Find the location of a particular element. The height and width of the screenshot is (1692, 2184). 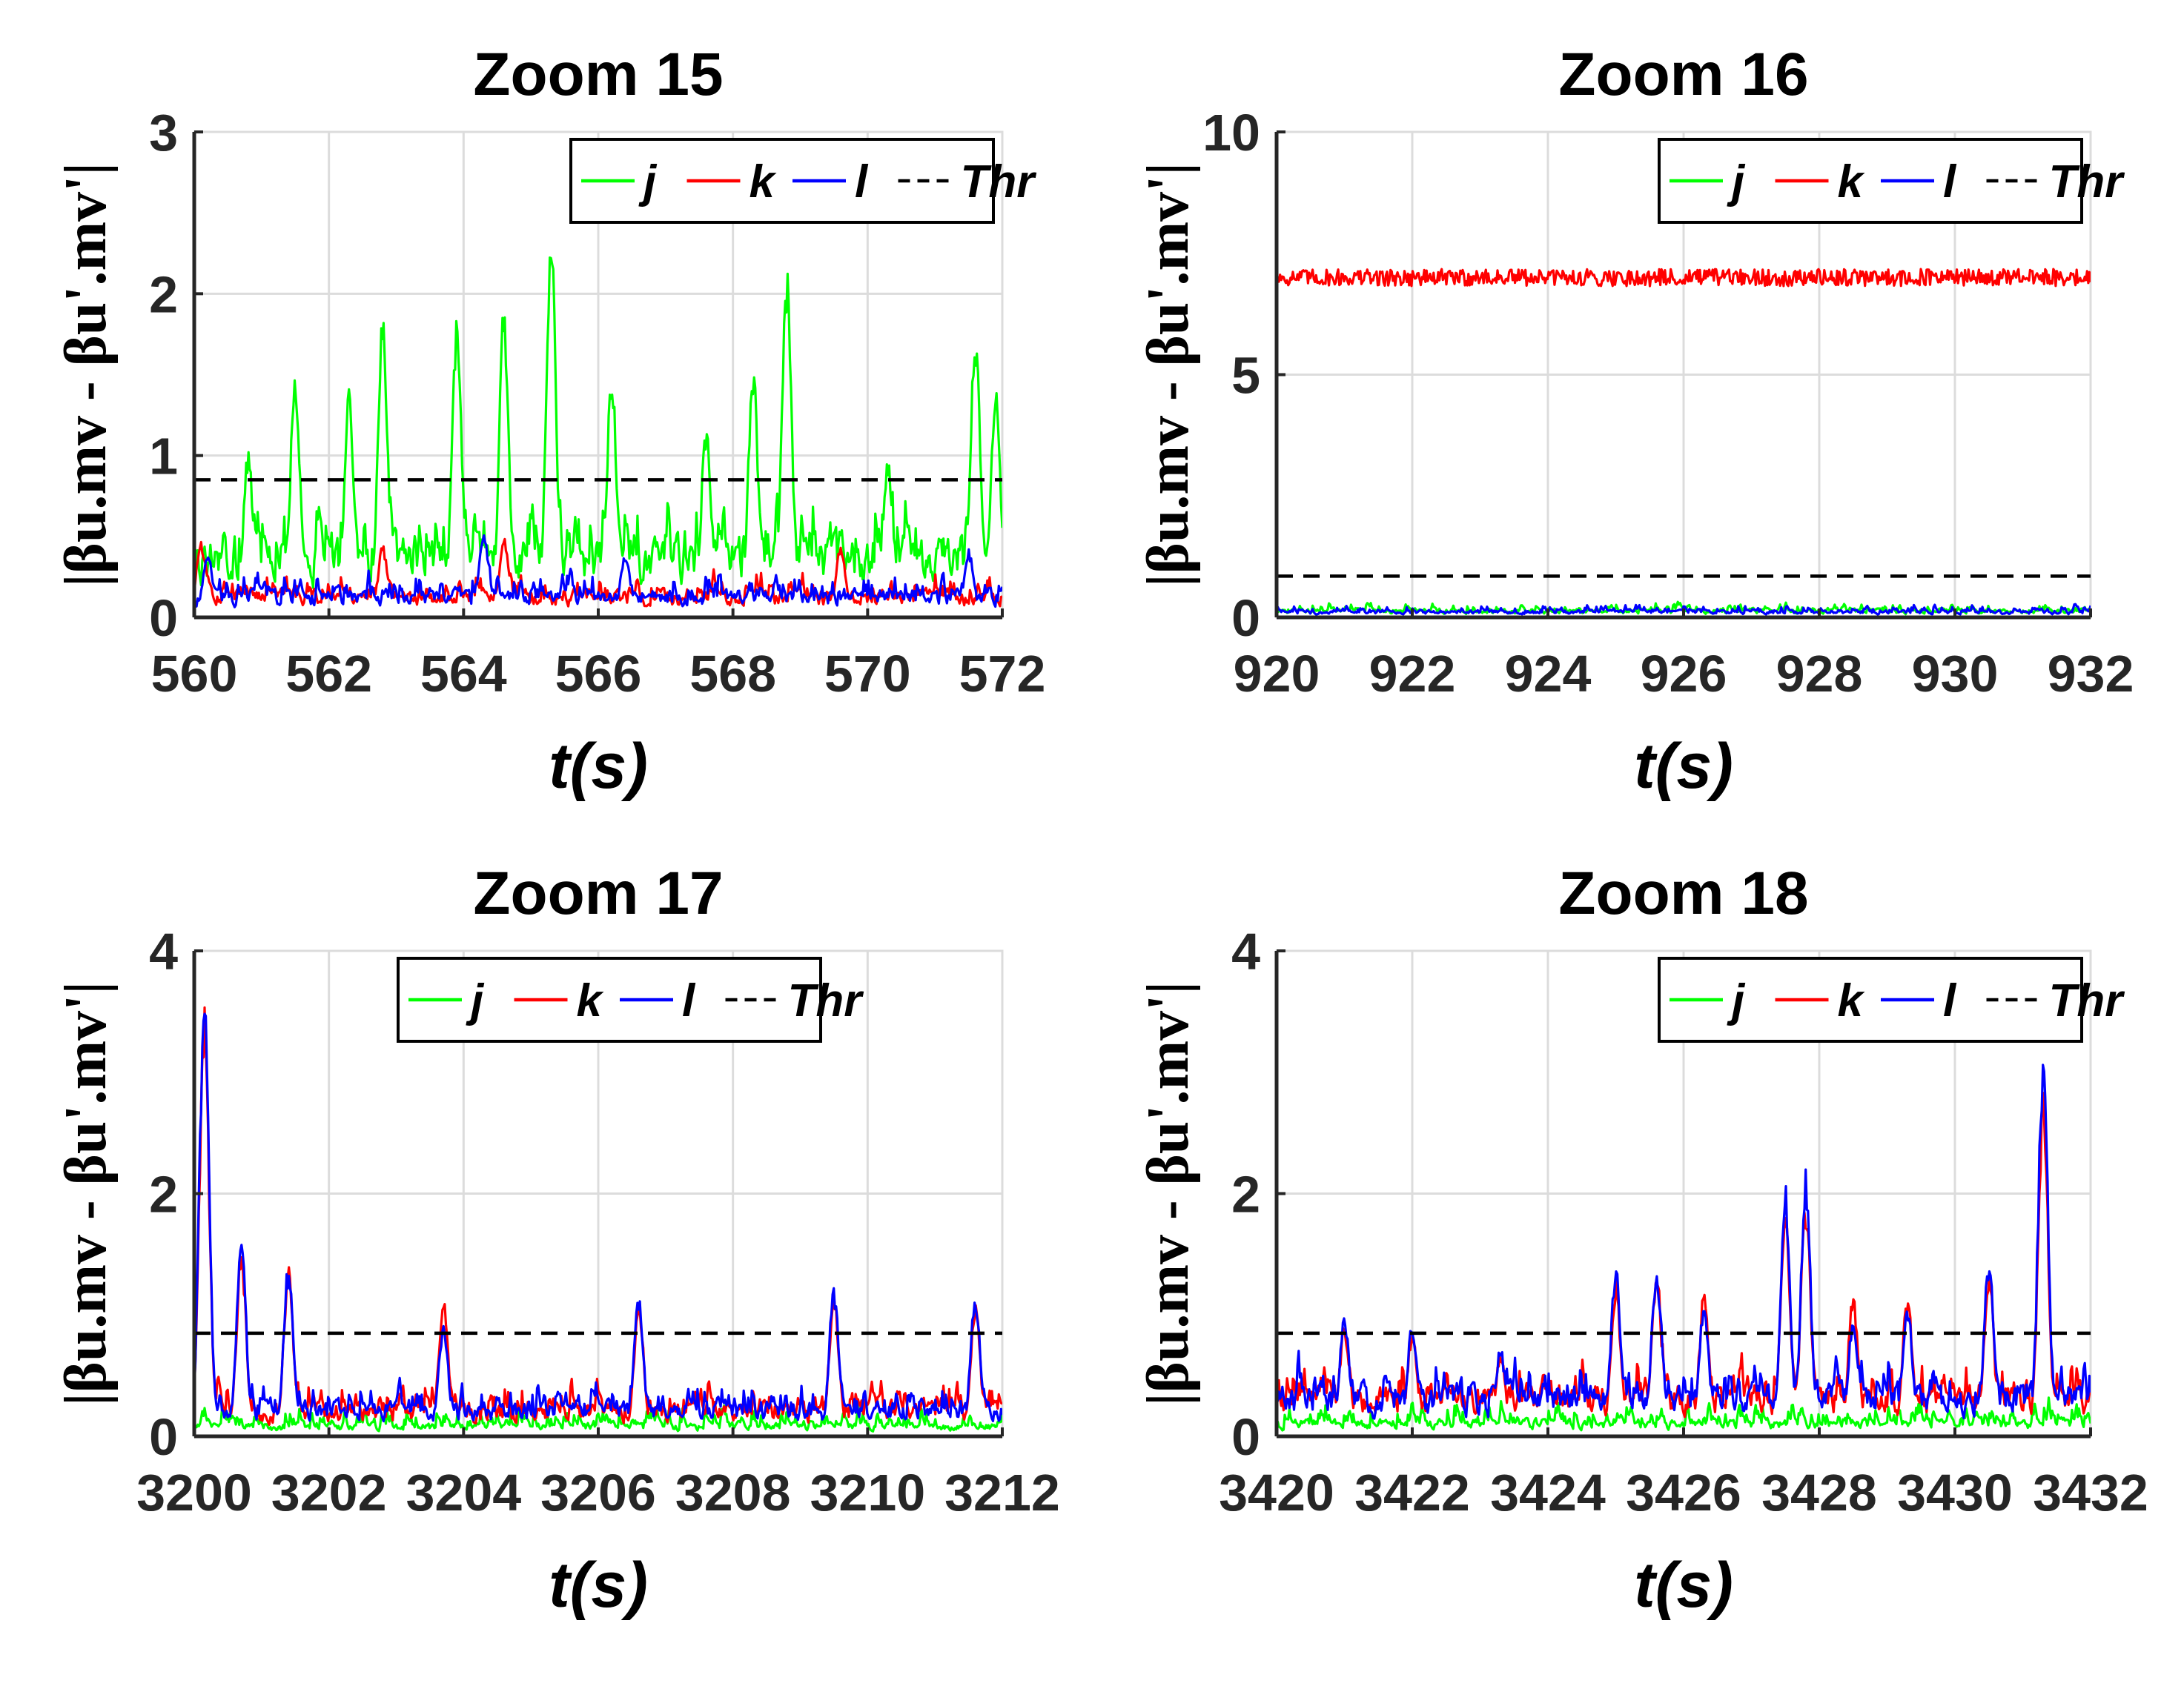

x-tick-label: 3204 is located at coordinates (464, 1493).